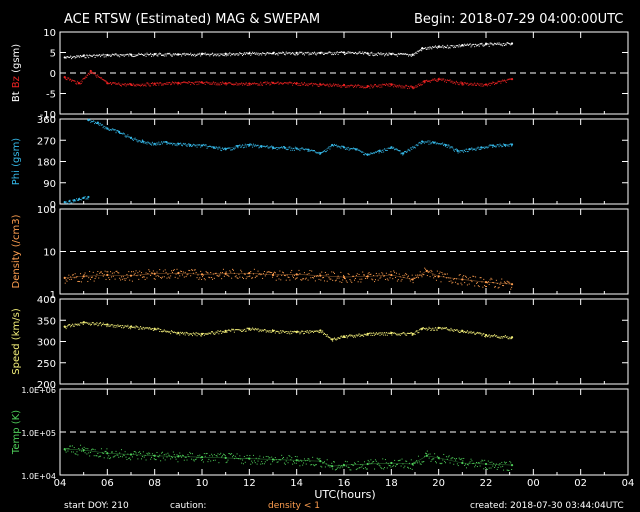 This screenshot has height=512, width=640. I want to click on xtick-label: 22, so click(486, 483).